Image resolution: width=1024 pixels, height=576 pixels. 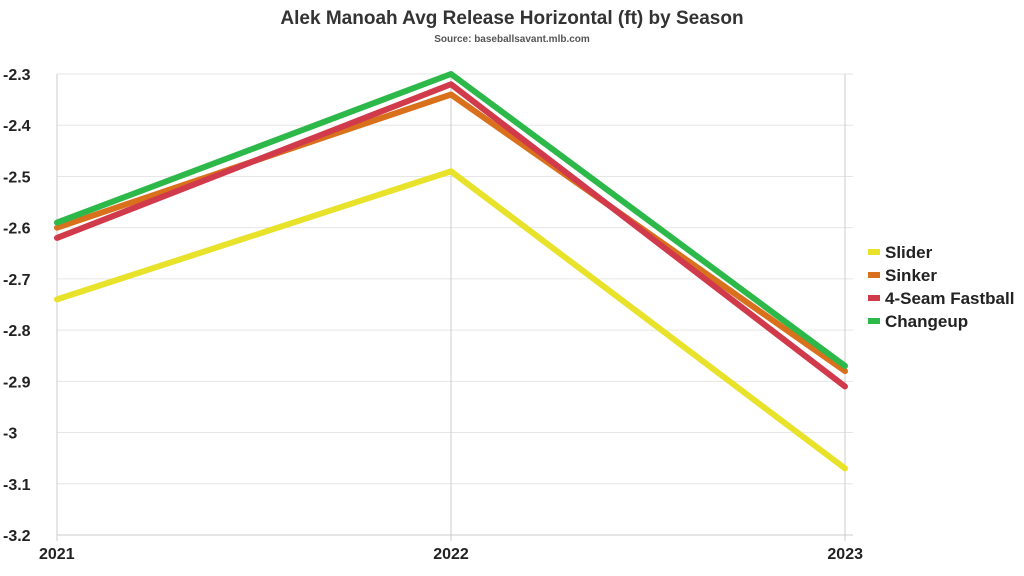 What do you see at coordinates (17, 177) in the screenshot?
I see `y-tick-label: -2.5` at bounding box center [17, 177].